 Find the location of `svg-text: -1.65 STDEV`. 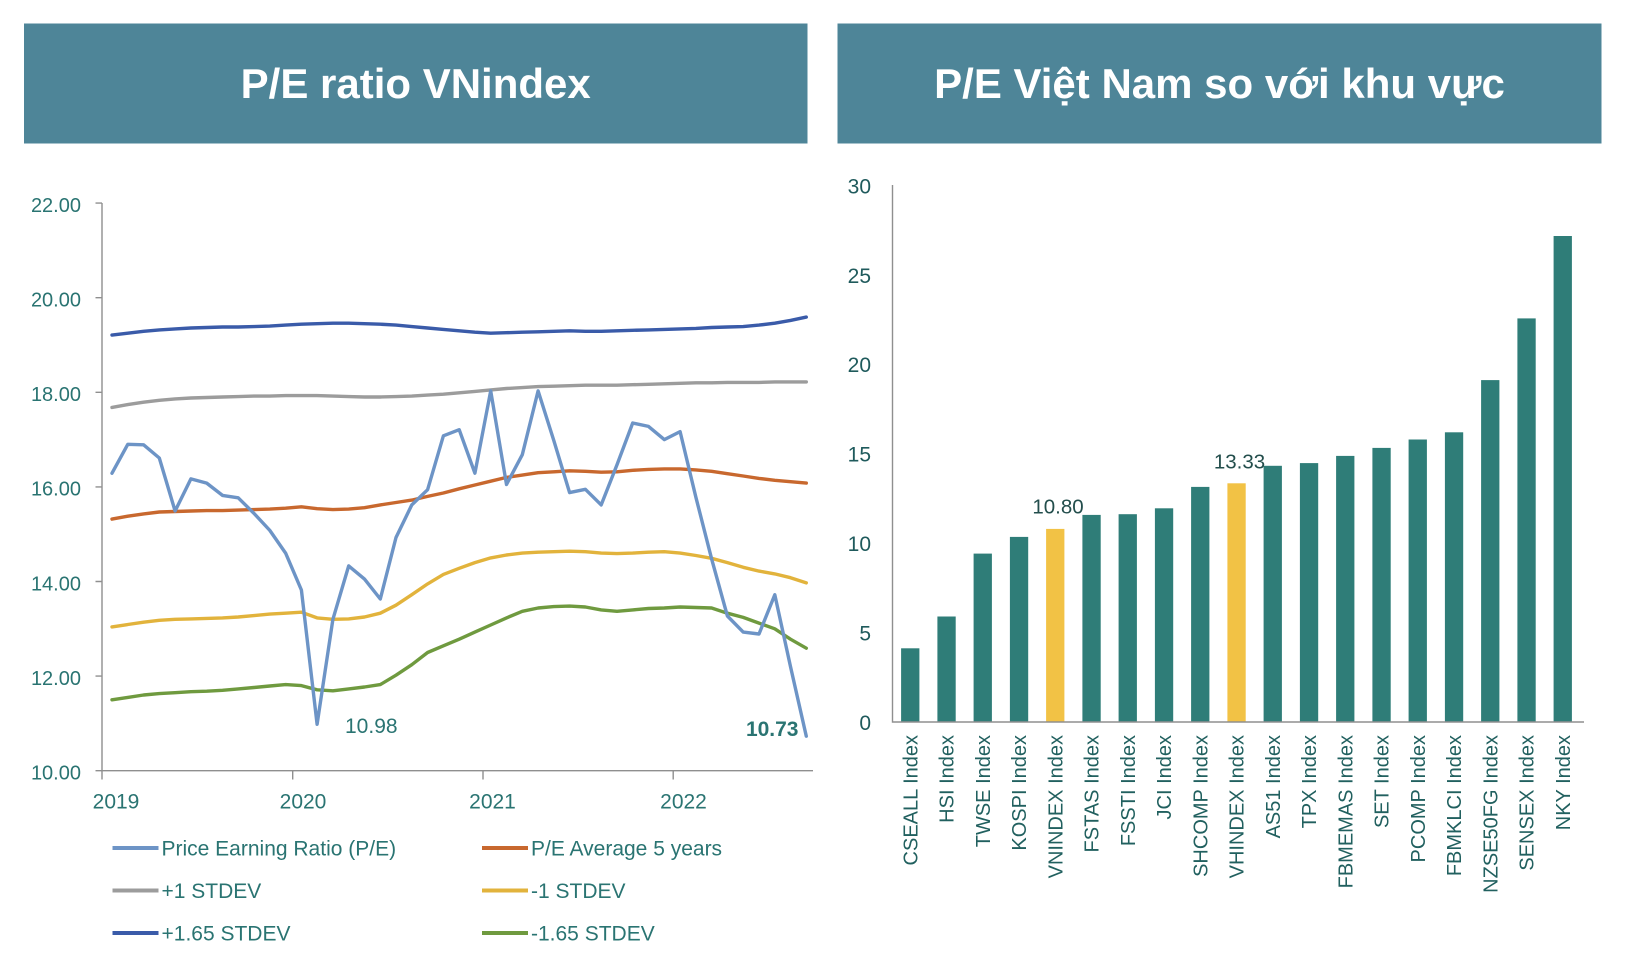

svg-text: -1.65 STDEV is located at coordinates (593, 934).